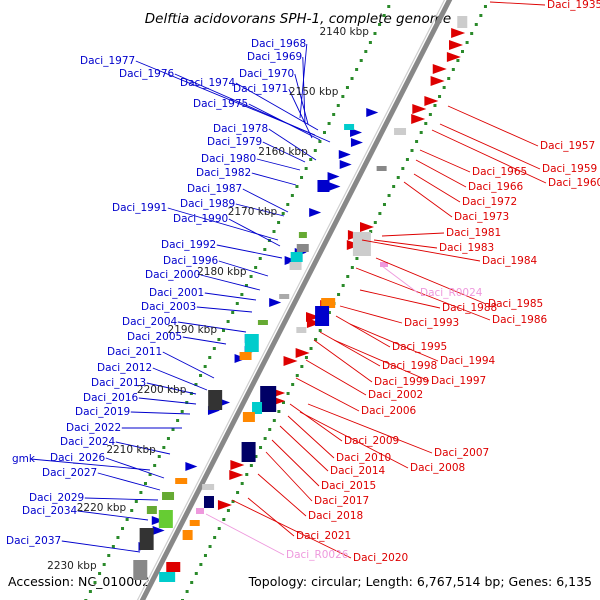 Image resolution: width=600 pixels, height=600 pixels. What do you see at coordinates (431, 323) in the screenshot?
I see `gene-label-reverse: Daci_1993` at bounding box center [431, 323].